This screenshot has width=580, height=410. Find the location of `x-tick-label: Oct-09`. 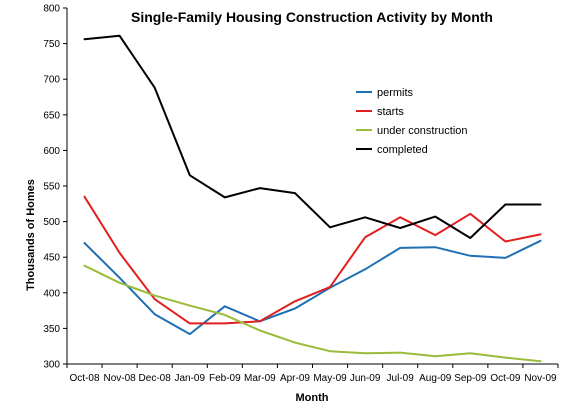

x-tick-label: Oct-09 is located at coordinates (505, 378).